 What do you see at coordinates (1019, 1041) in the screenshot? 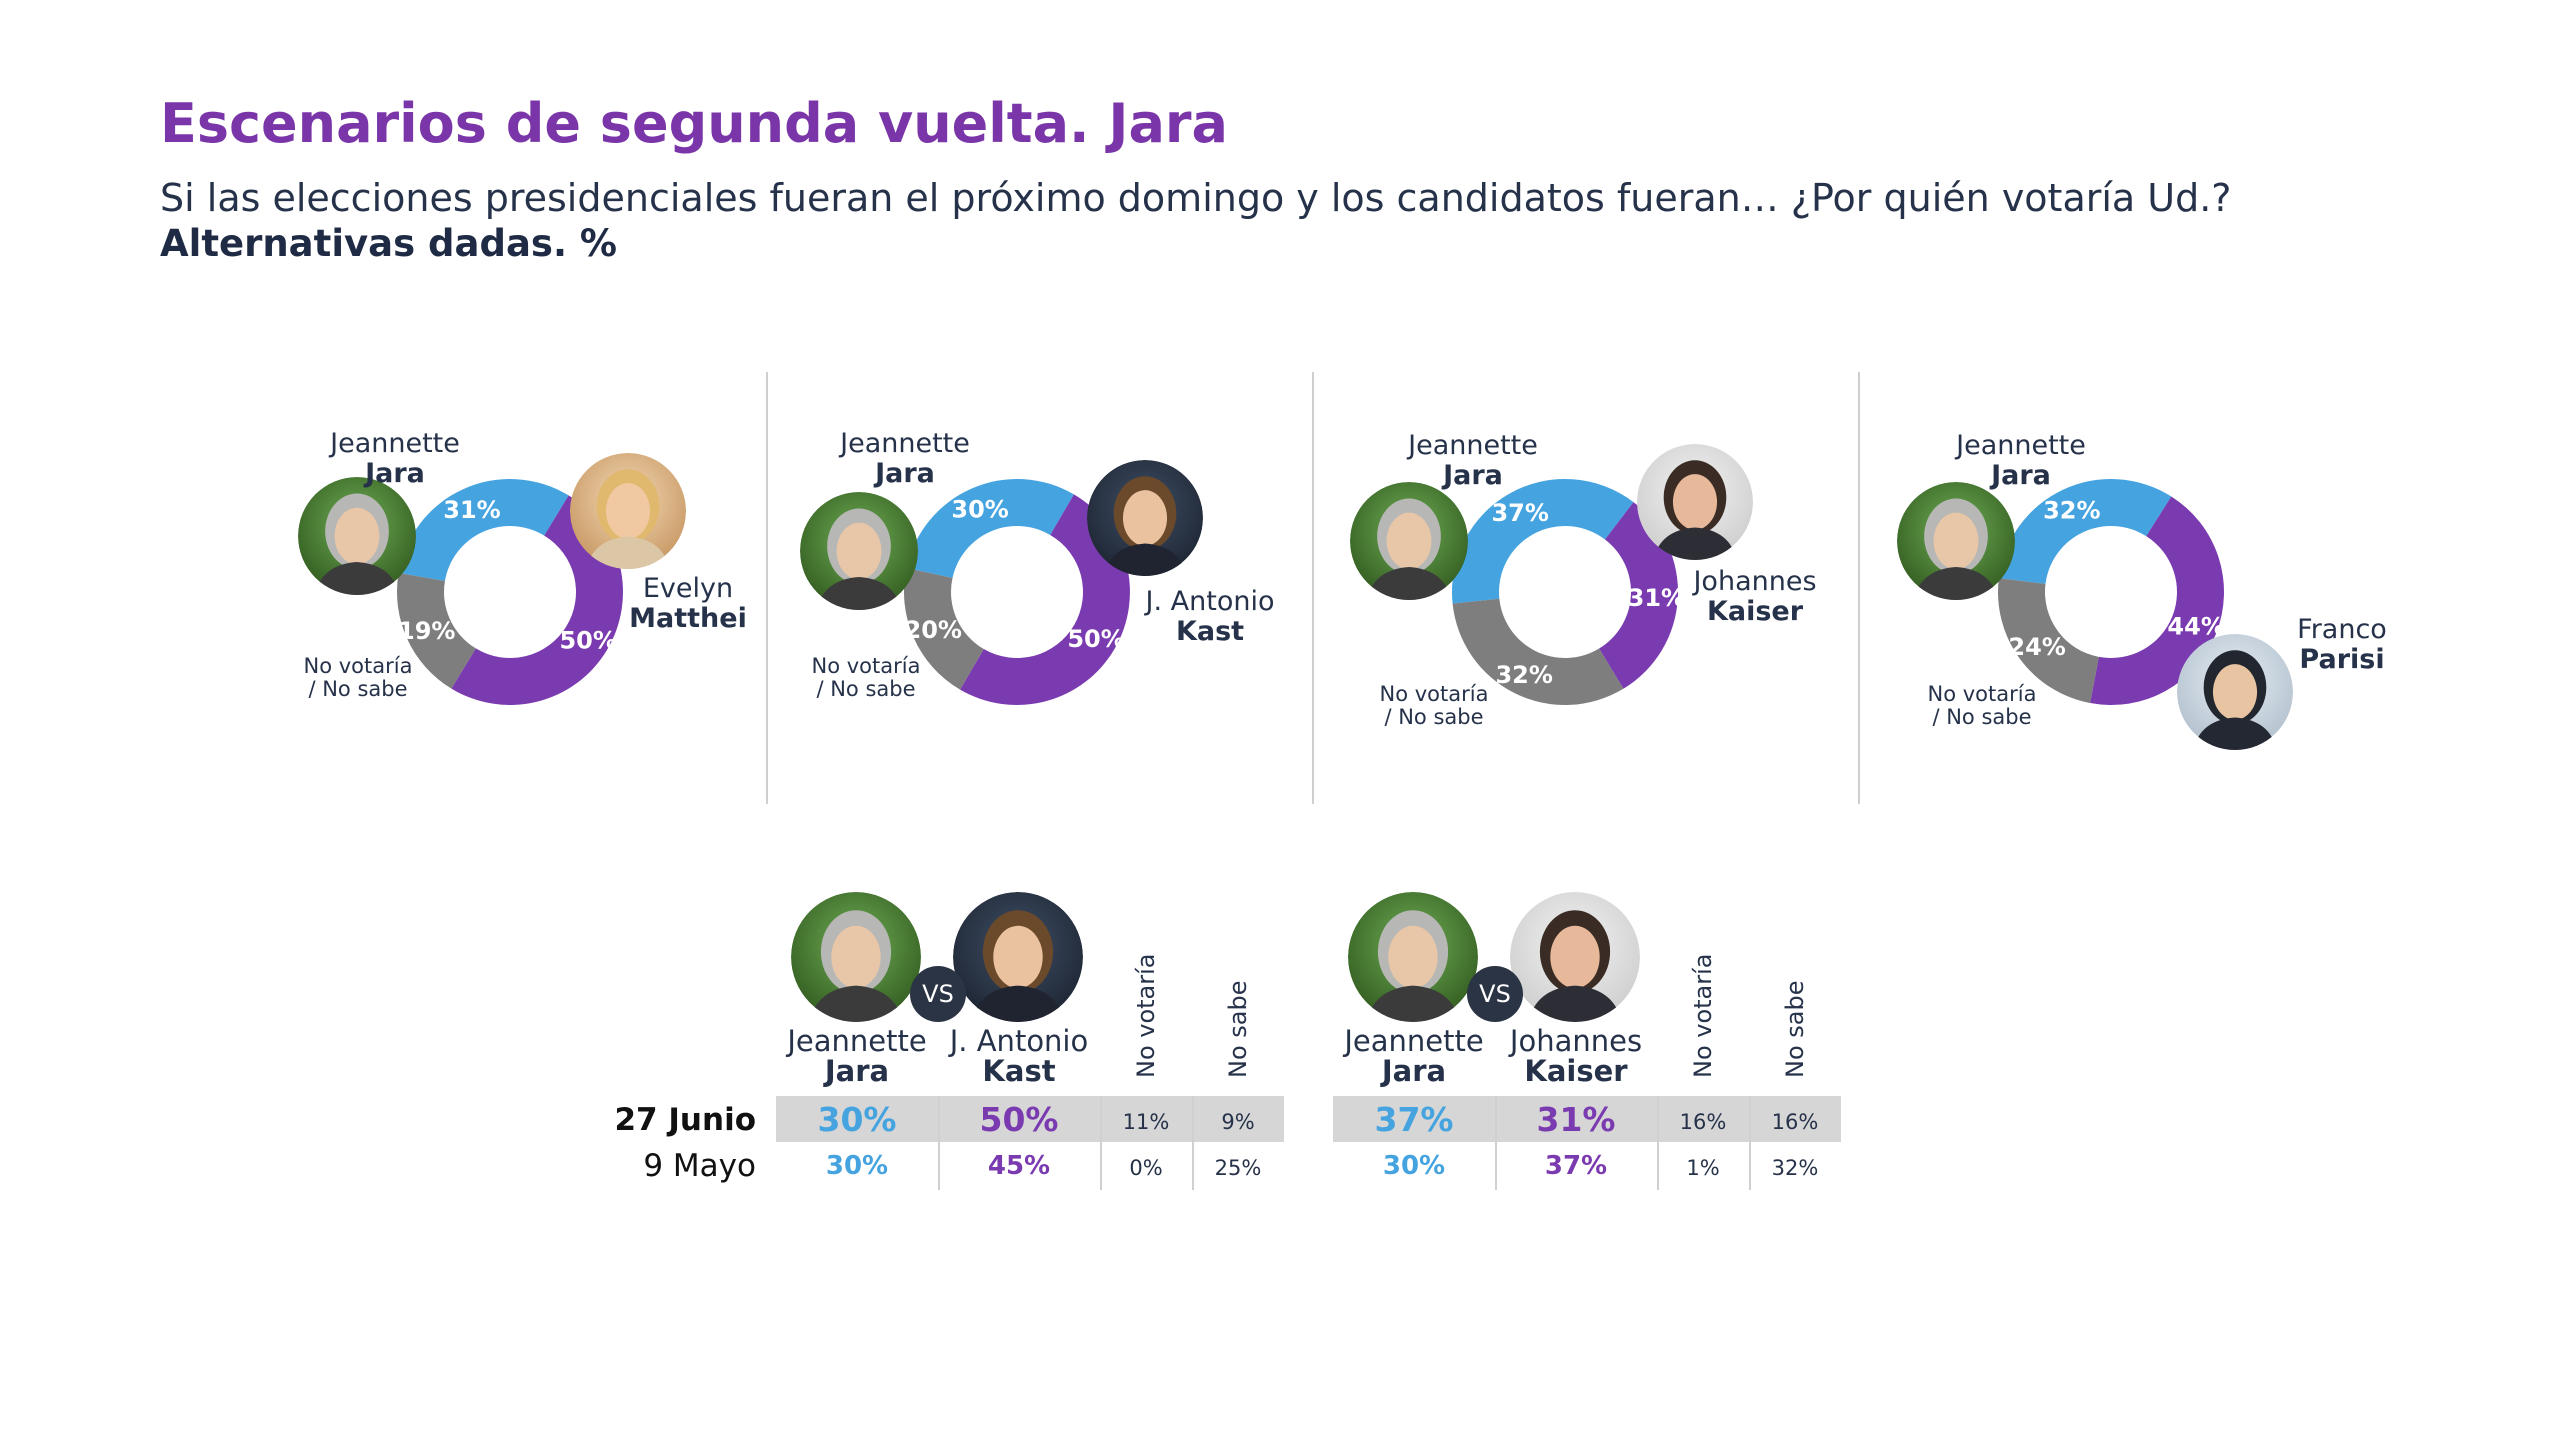
I see `col-header-first-name: J. Antonio` at bounding box center [1019, 1041].